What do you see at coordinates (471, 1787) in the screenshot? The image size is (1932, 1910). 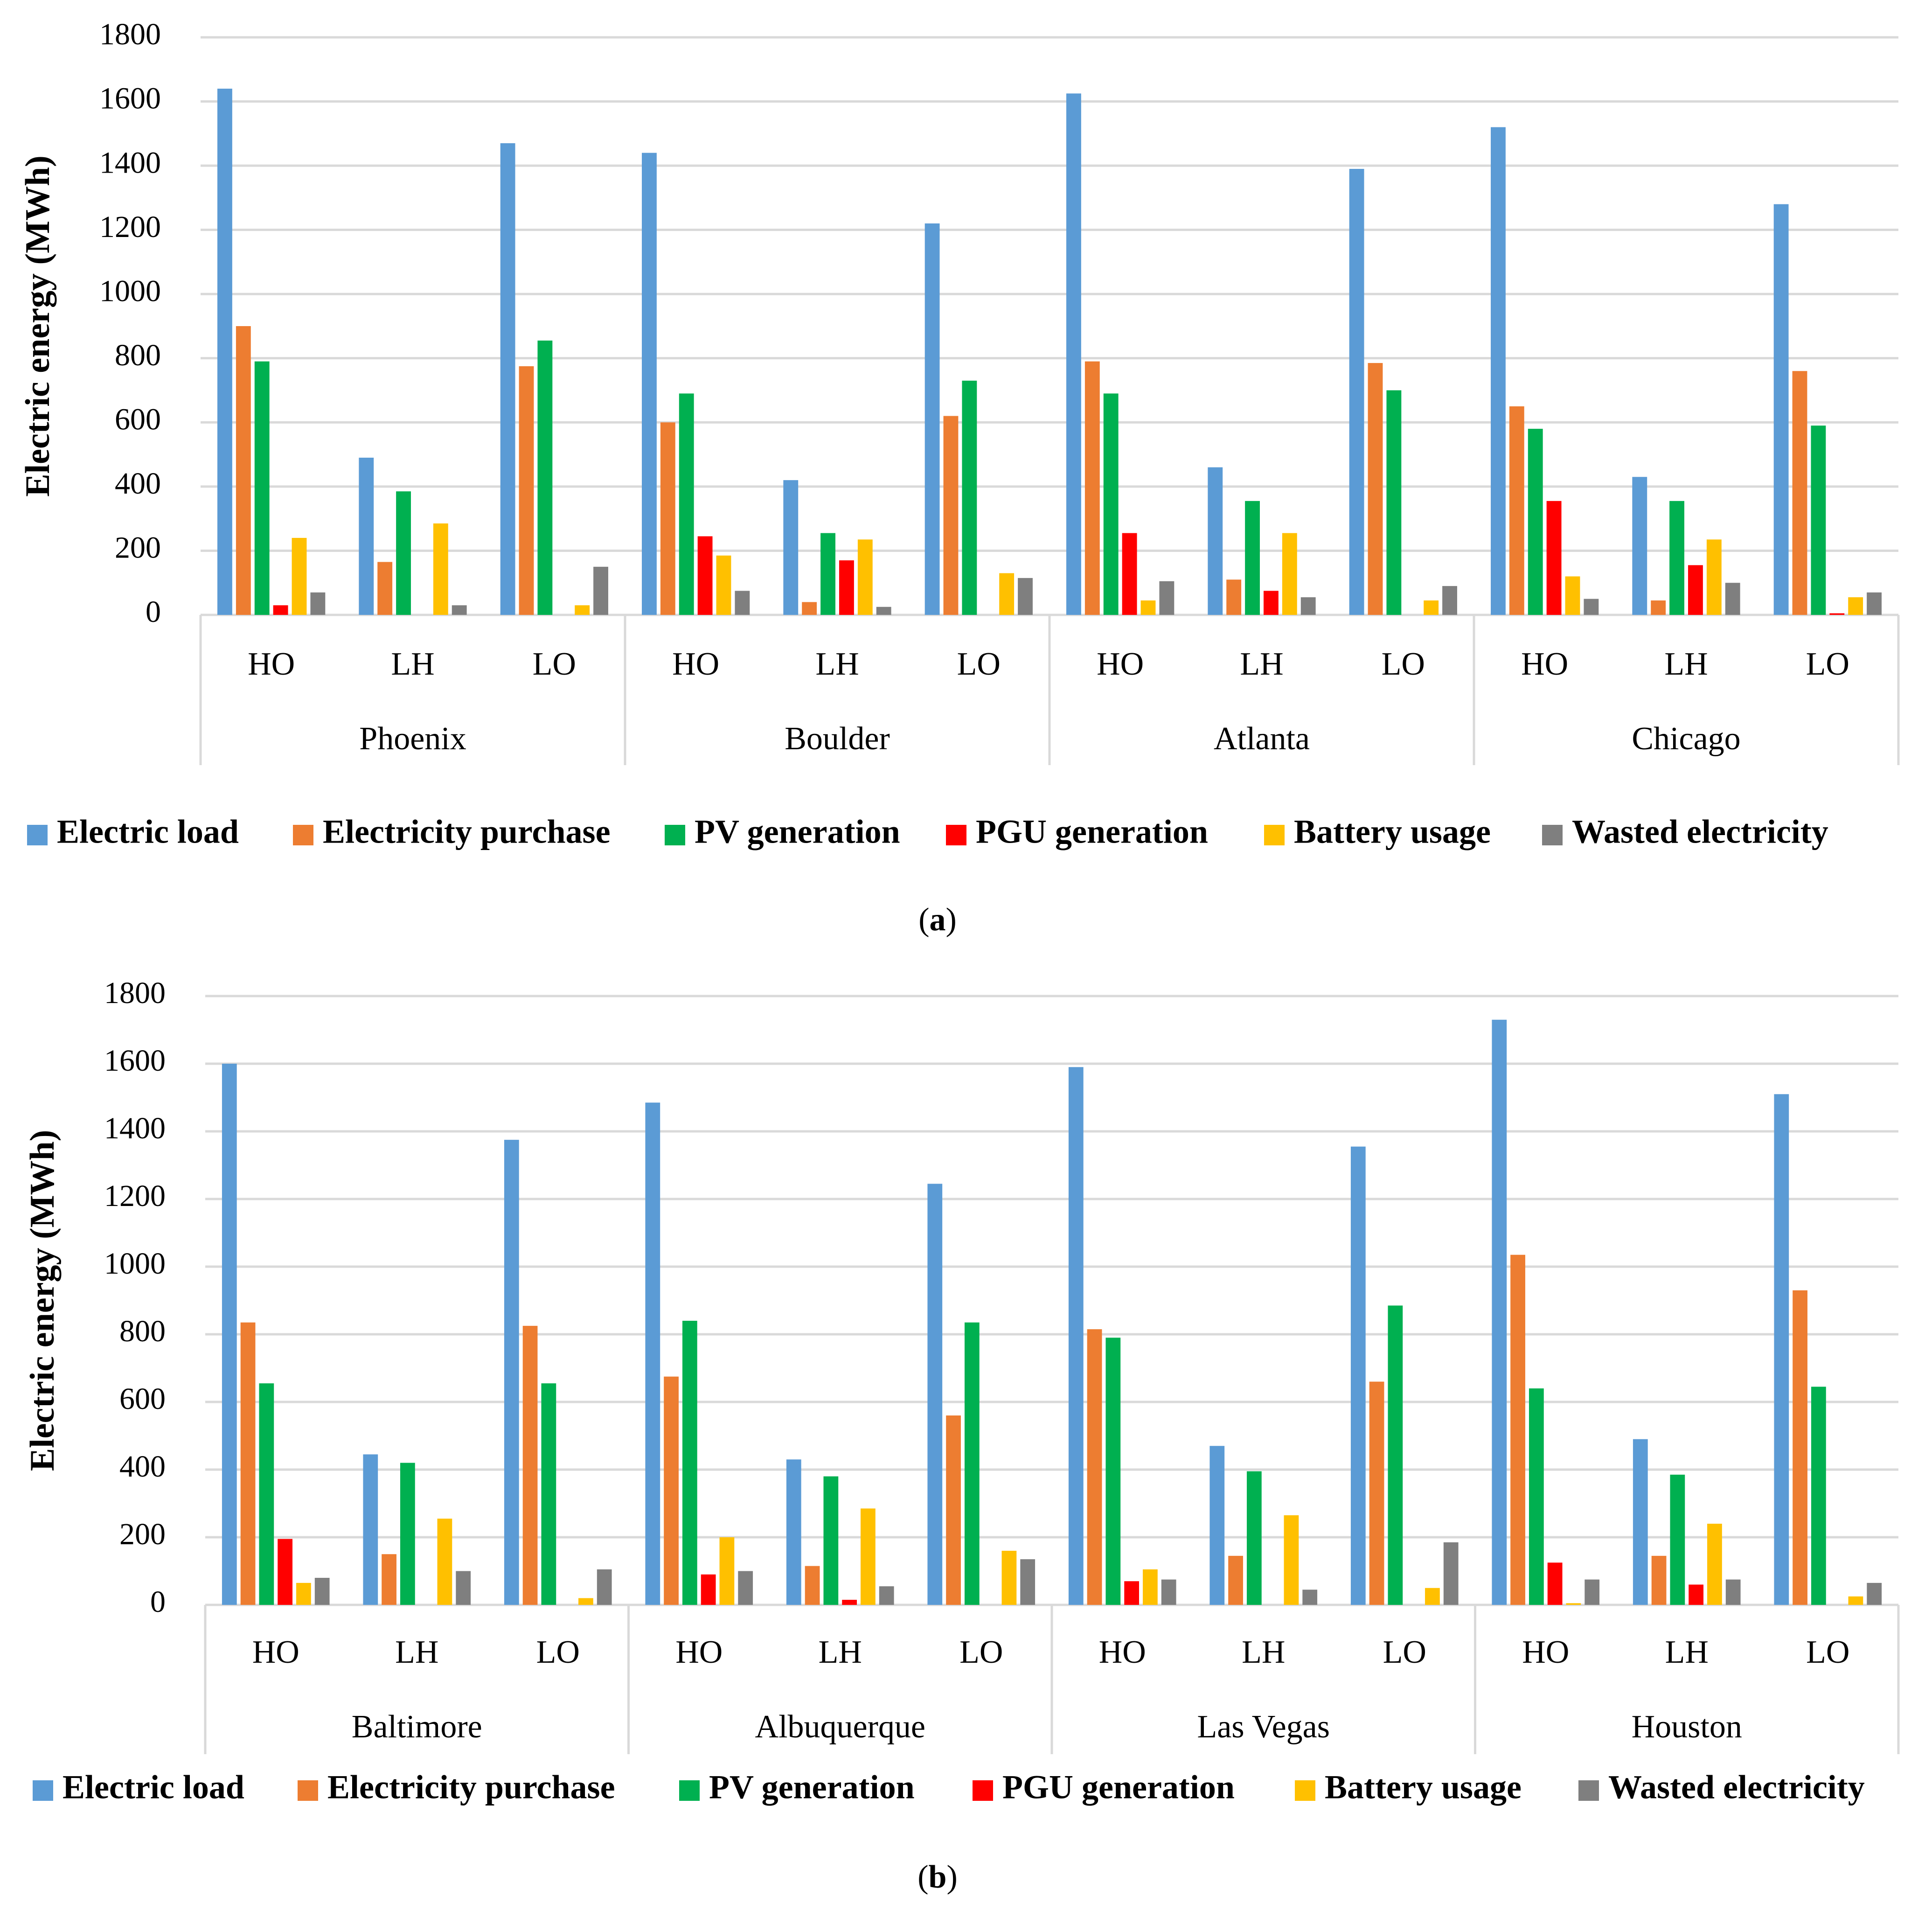 I see `legend-entry: Electricity purchase` at bounding box center [471, 1787].